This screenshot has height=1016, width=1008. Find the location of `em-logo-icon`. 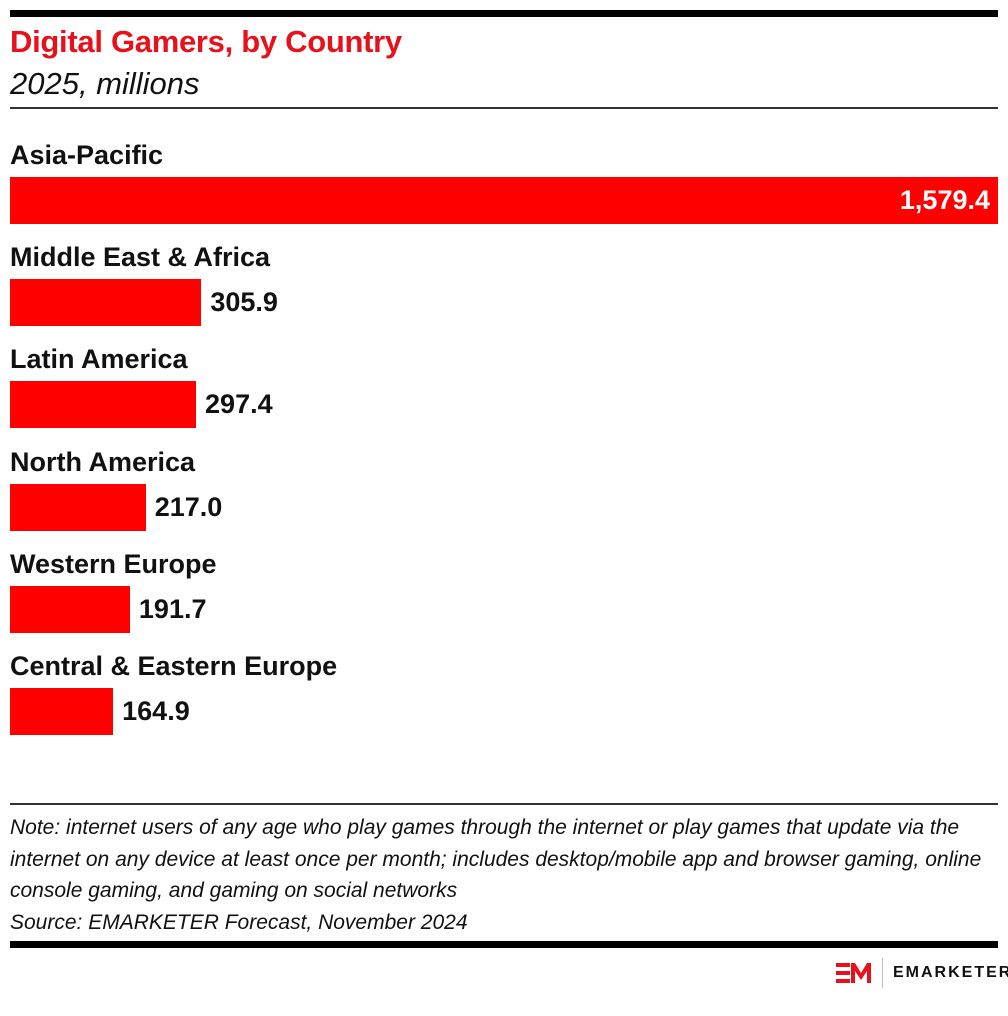

em-logo-icon is located at coordinates (853, 973).